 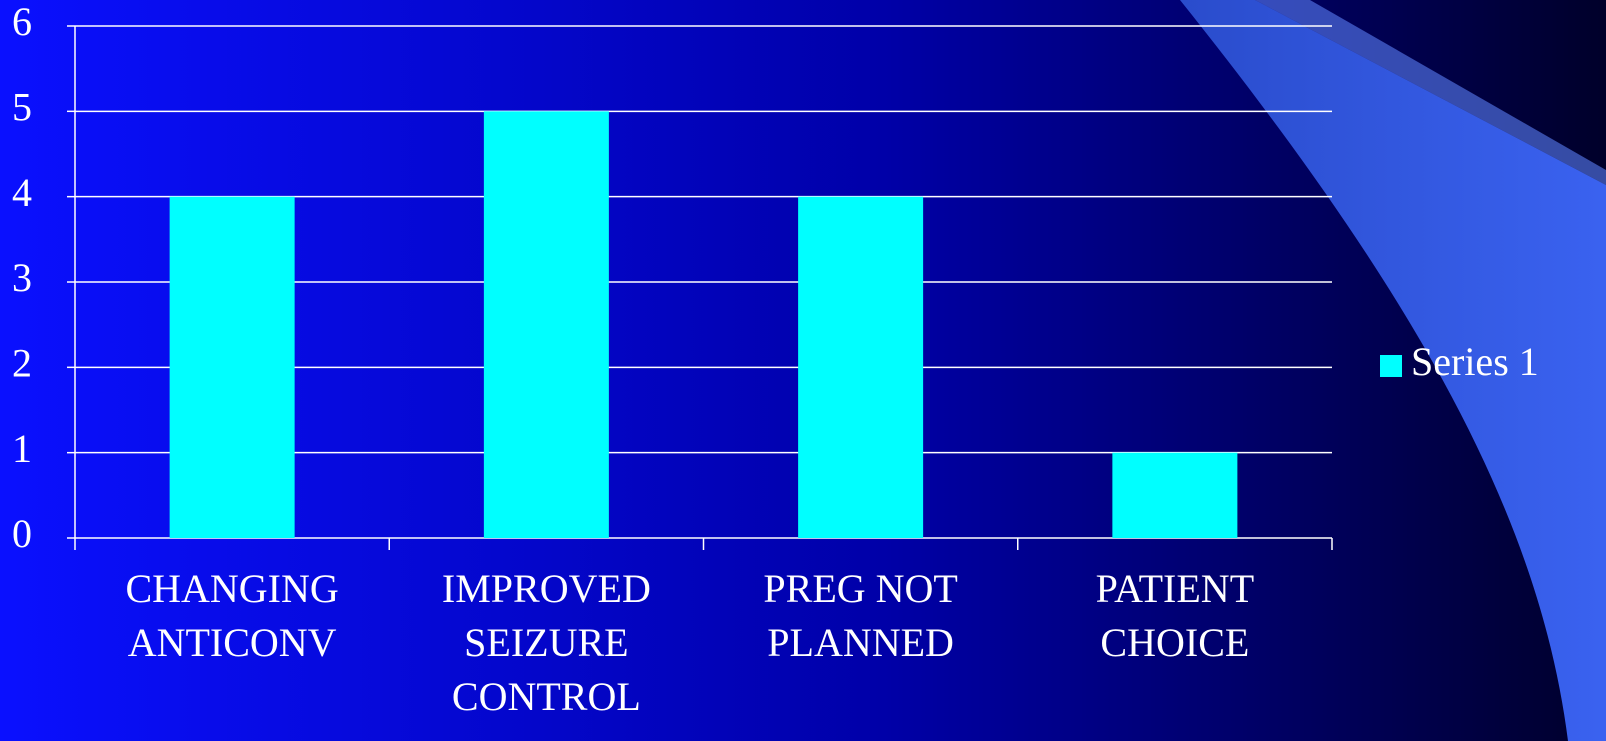 What do you see at coordinates (1391, 366) in the screenshot?
I see `legend-swatch` at bounding box center [1391, 366].